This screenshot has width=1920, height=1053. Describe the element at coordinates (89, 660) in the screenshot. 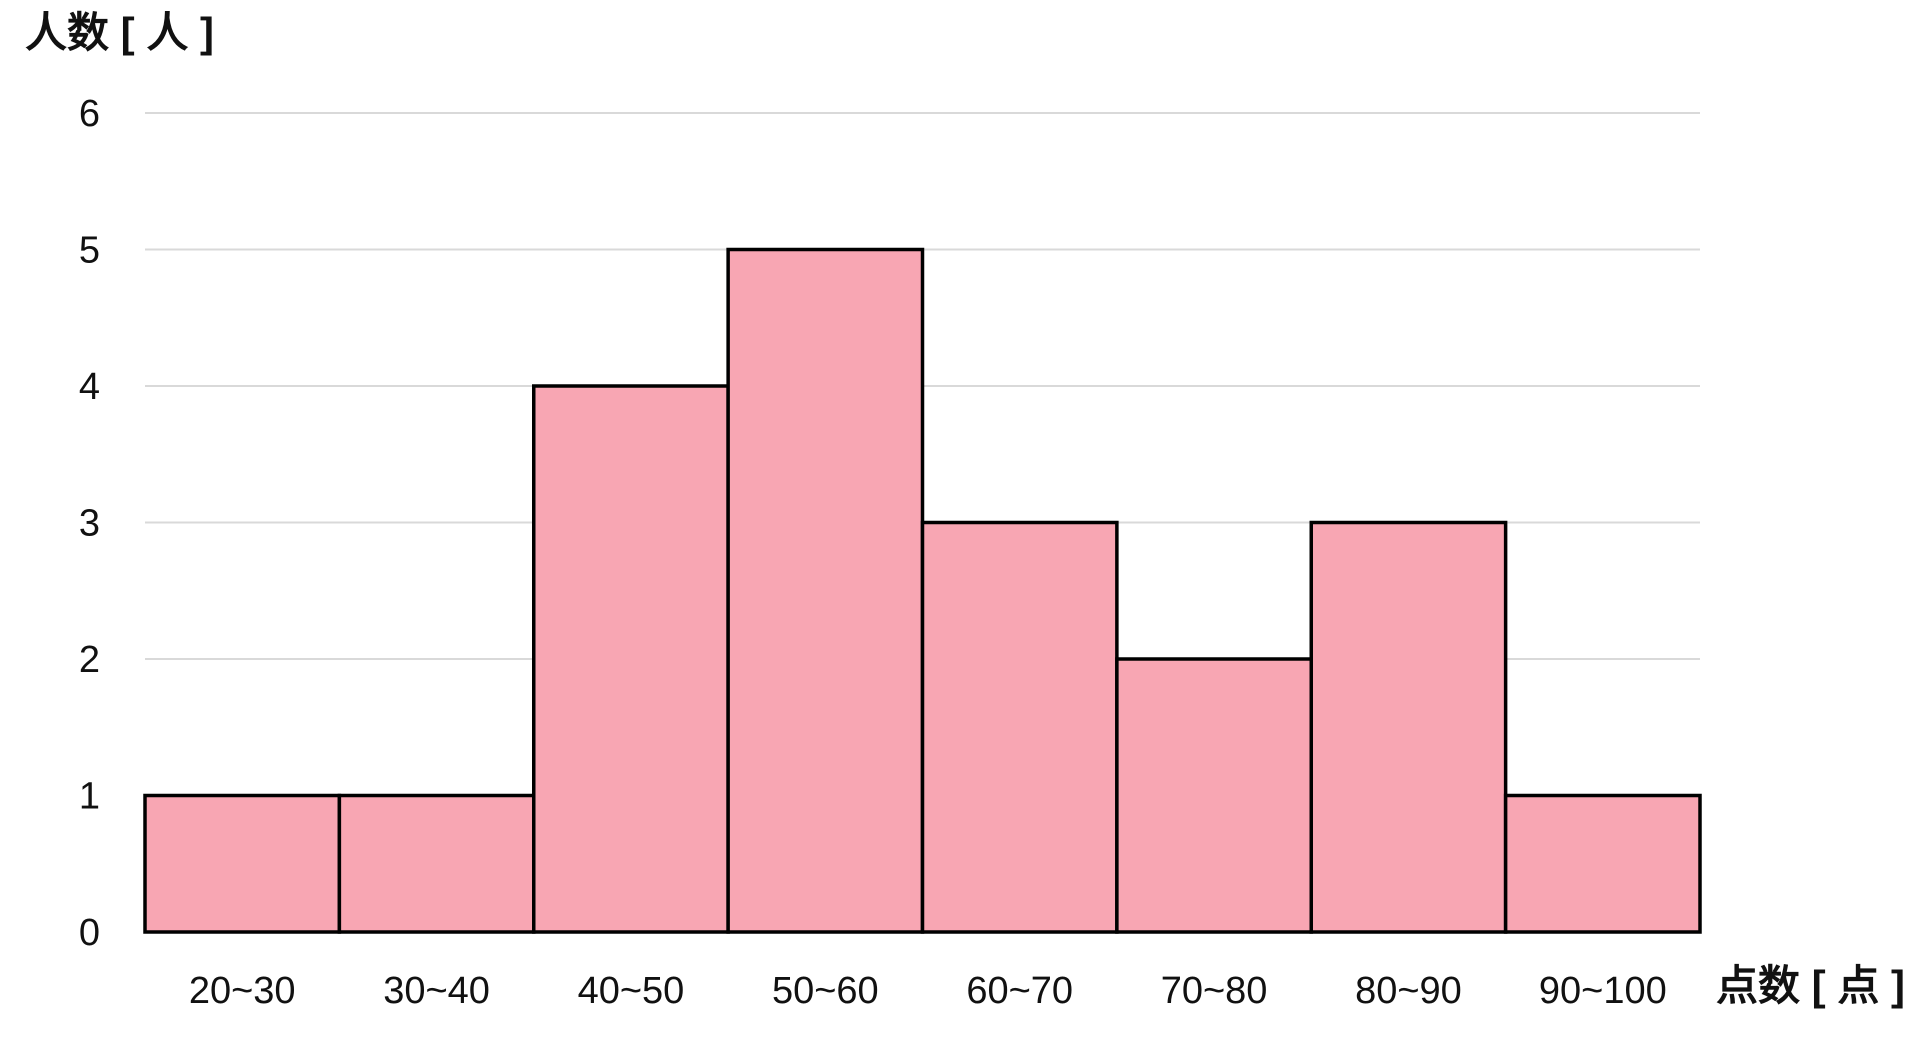

I see `y-tick-label: 2` at that location.